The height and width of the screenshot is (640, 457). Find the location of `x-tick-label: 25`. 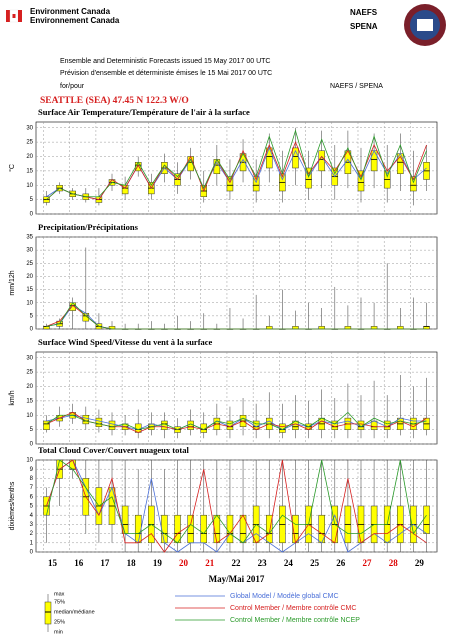

x-tick-label: 25 is located at coordinates (315, 563).